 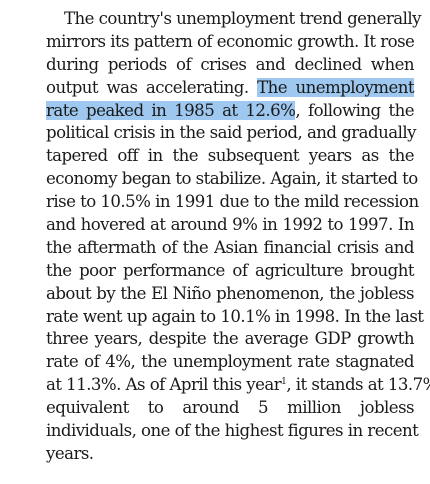 I want to click on text-segment: , following the, so click(x=355, y=110).